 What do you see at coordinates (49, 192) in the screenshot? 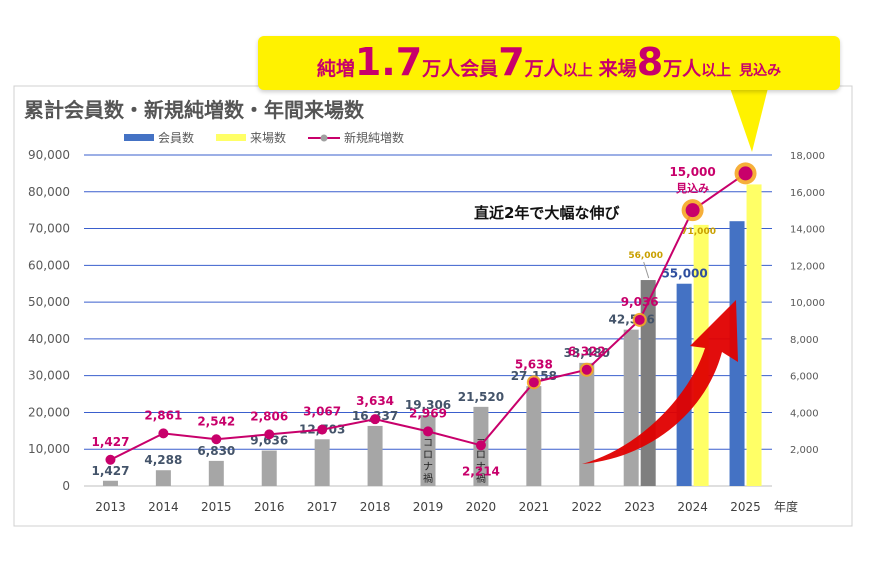
I see `y-tick-label: 80,000` at bounding box center [49, 192].